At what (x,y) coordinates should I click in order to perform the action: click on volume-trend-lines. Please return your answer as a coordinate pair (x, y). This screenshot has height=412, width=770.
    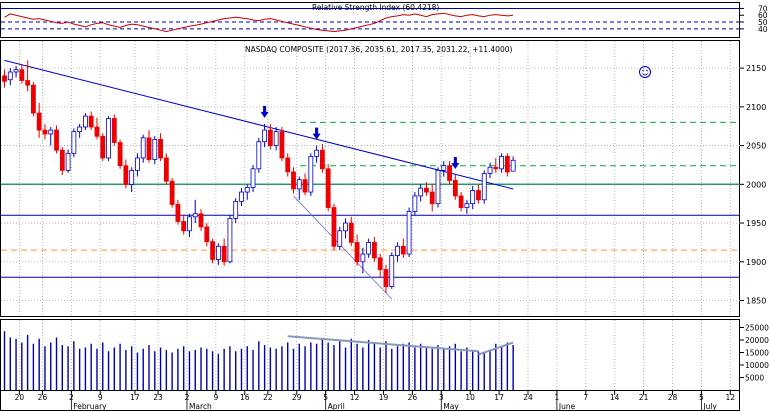
    Looking at the image, I should click on (400, 345).